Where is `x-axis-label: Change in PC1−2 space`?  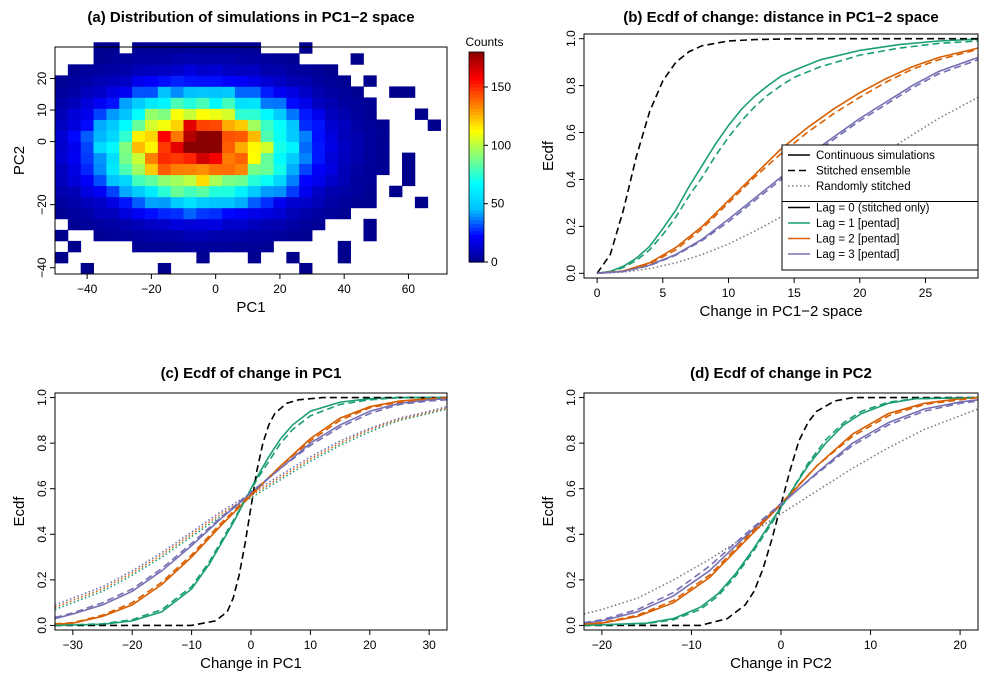
x-axis-label: Change in PC1−2 space is located at coordinates (780, 311).